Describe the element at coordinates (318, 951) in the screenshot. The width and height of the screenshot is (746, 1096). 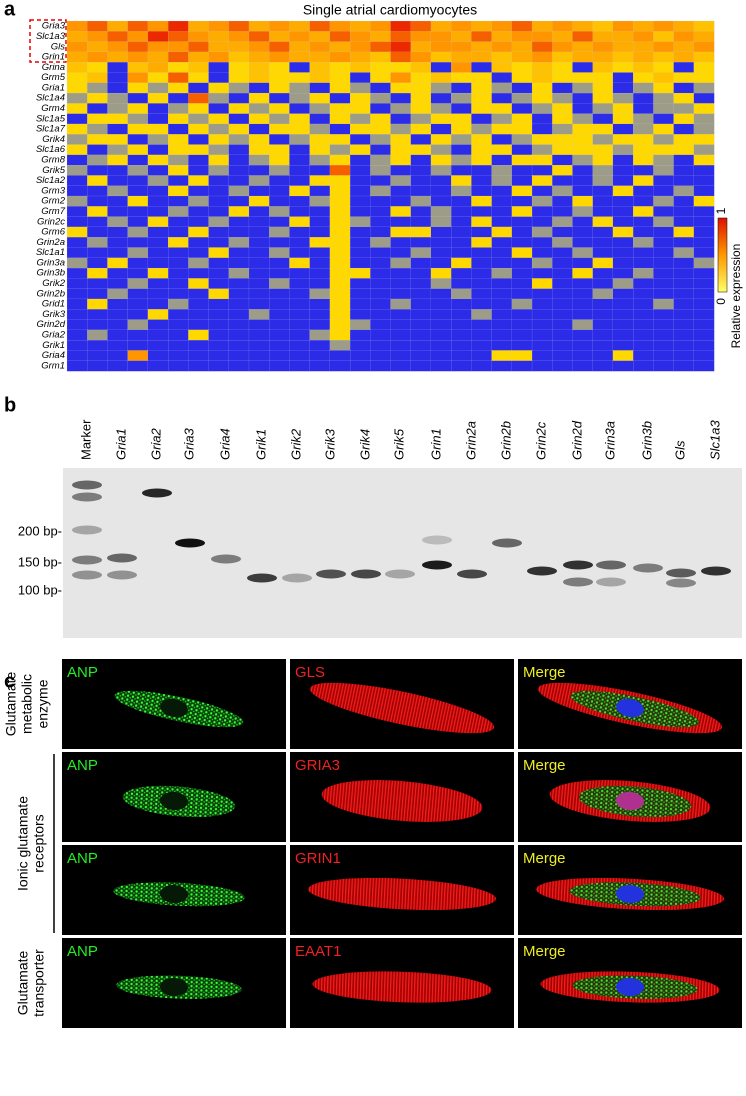
I see `stain-label: EAAT1` at that location.